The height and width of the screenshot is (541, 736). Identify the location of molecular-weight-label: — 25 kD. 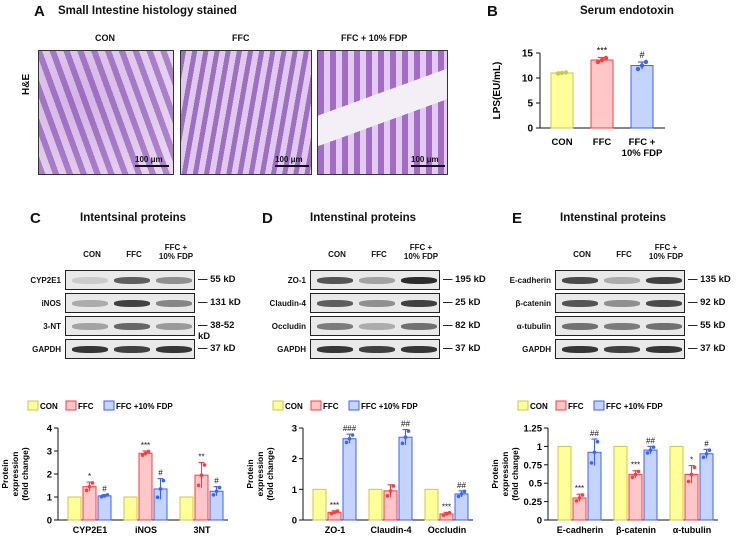
(462, 302).